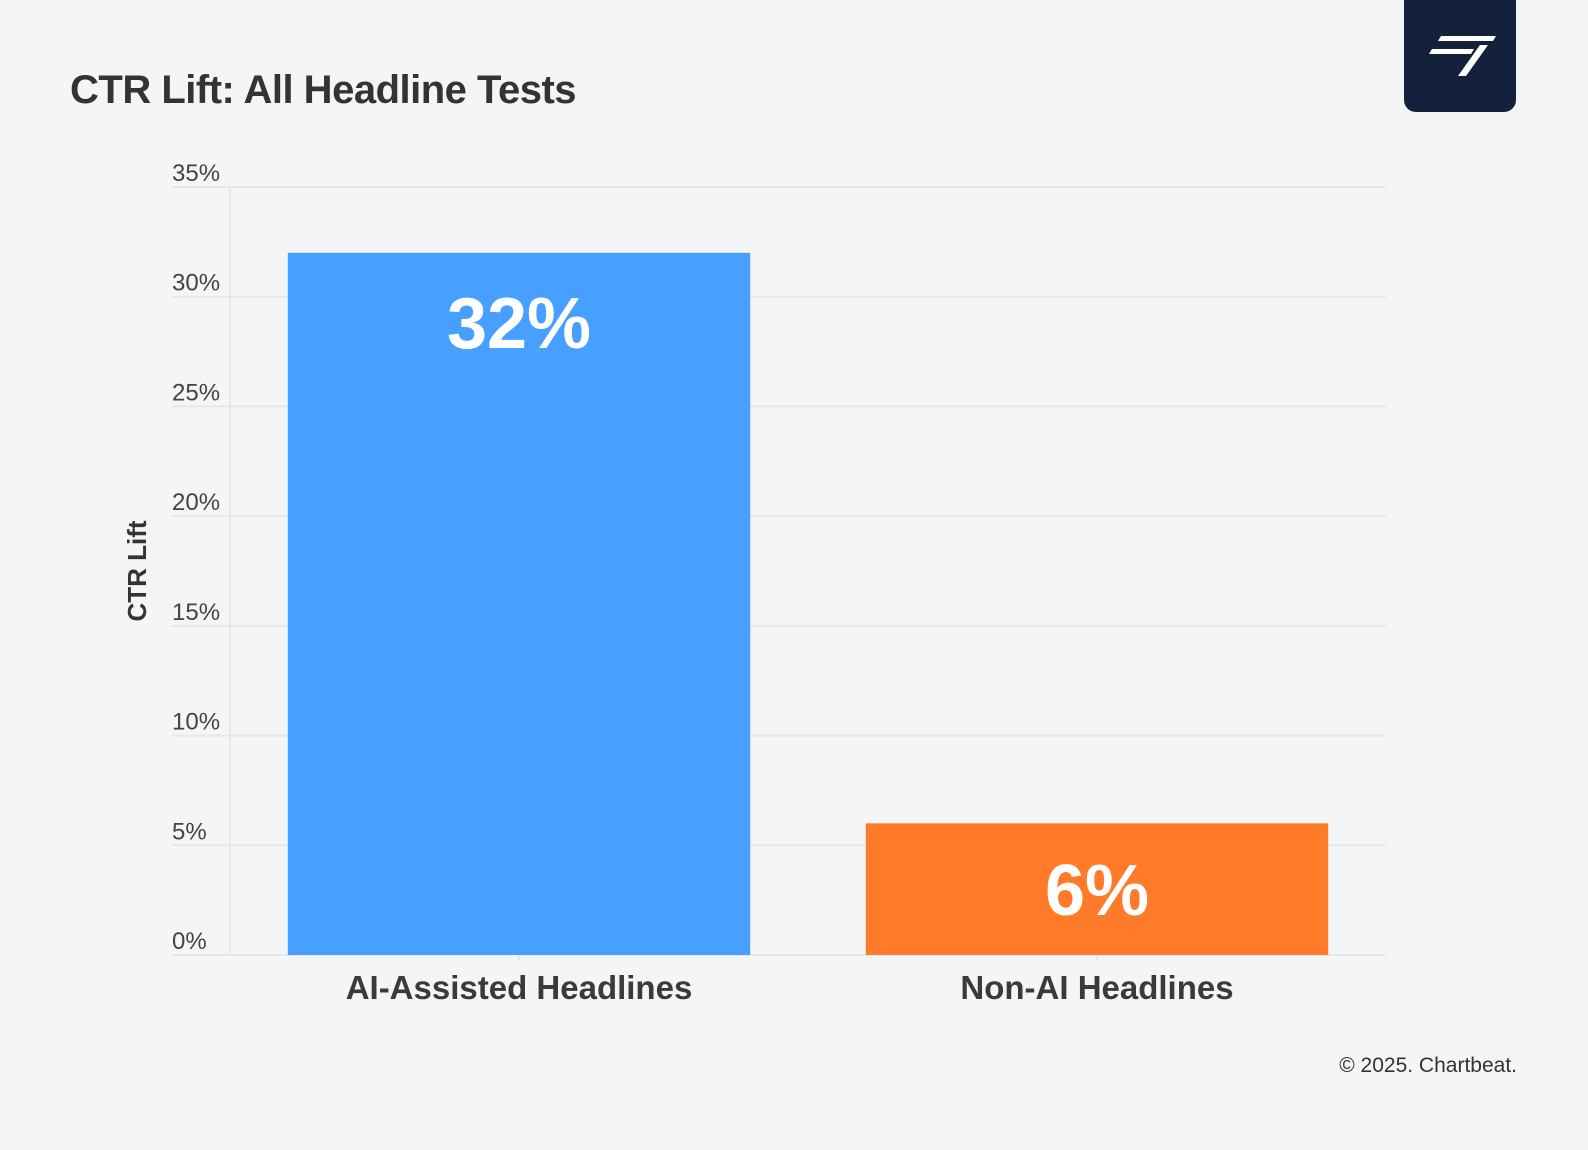  I want to click on chart-title: CTR Lift: All Headline Tests, so click(323, 90).